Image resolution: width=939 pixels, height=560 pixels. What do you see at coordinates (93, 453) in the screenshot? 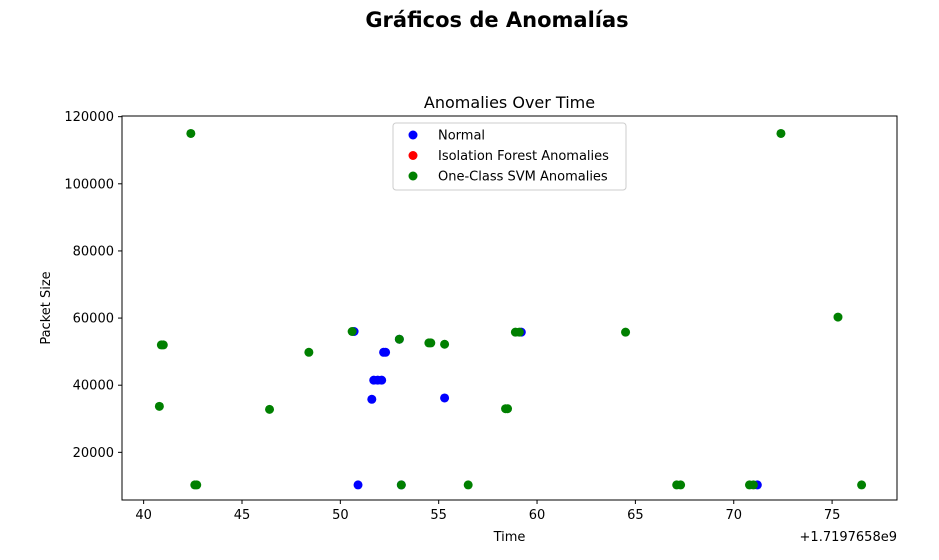
I see `y-tick-label: 20000` at bounding box center [93, 453].